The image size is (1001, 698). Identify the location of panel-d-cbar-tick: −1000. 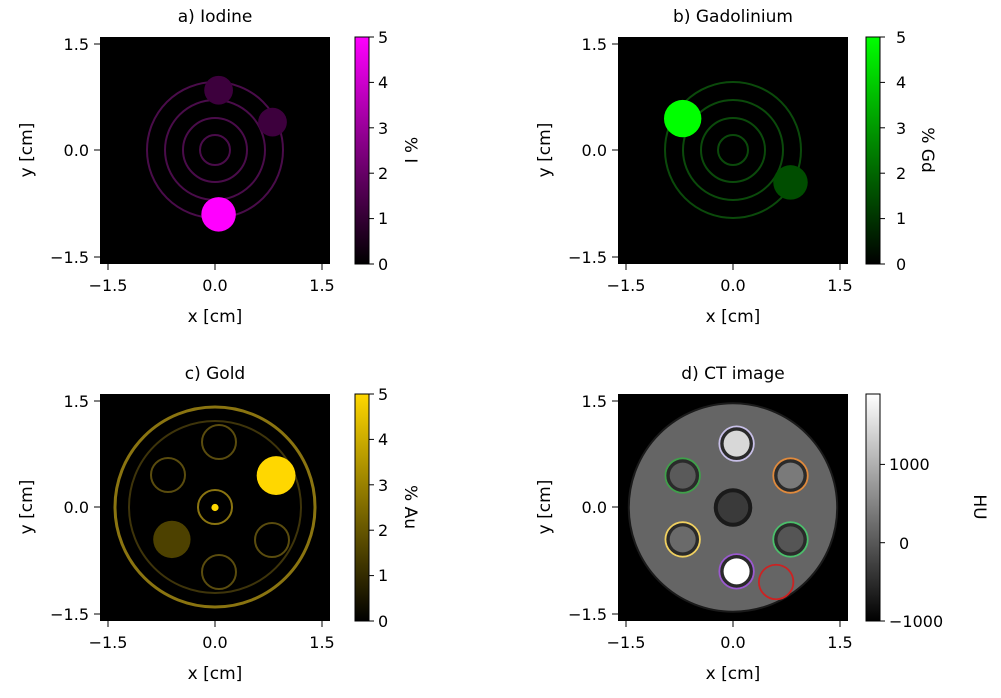
(916, 621).